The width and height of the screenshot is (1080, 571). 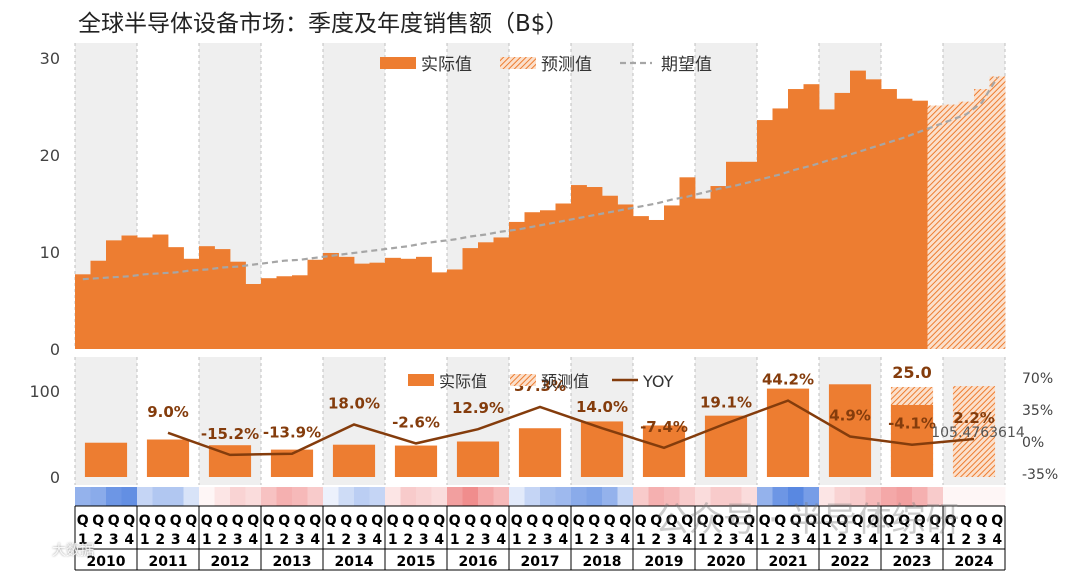 I want to click on heat-cell-2014Q2, so click(x=346, y=496).